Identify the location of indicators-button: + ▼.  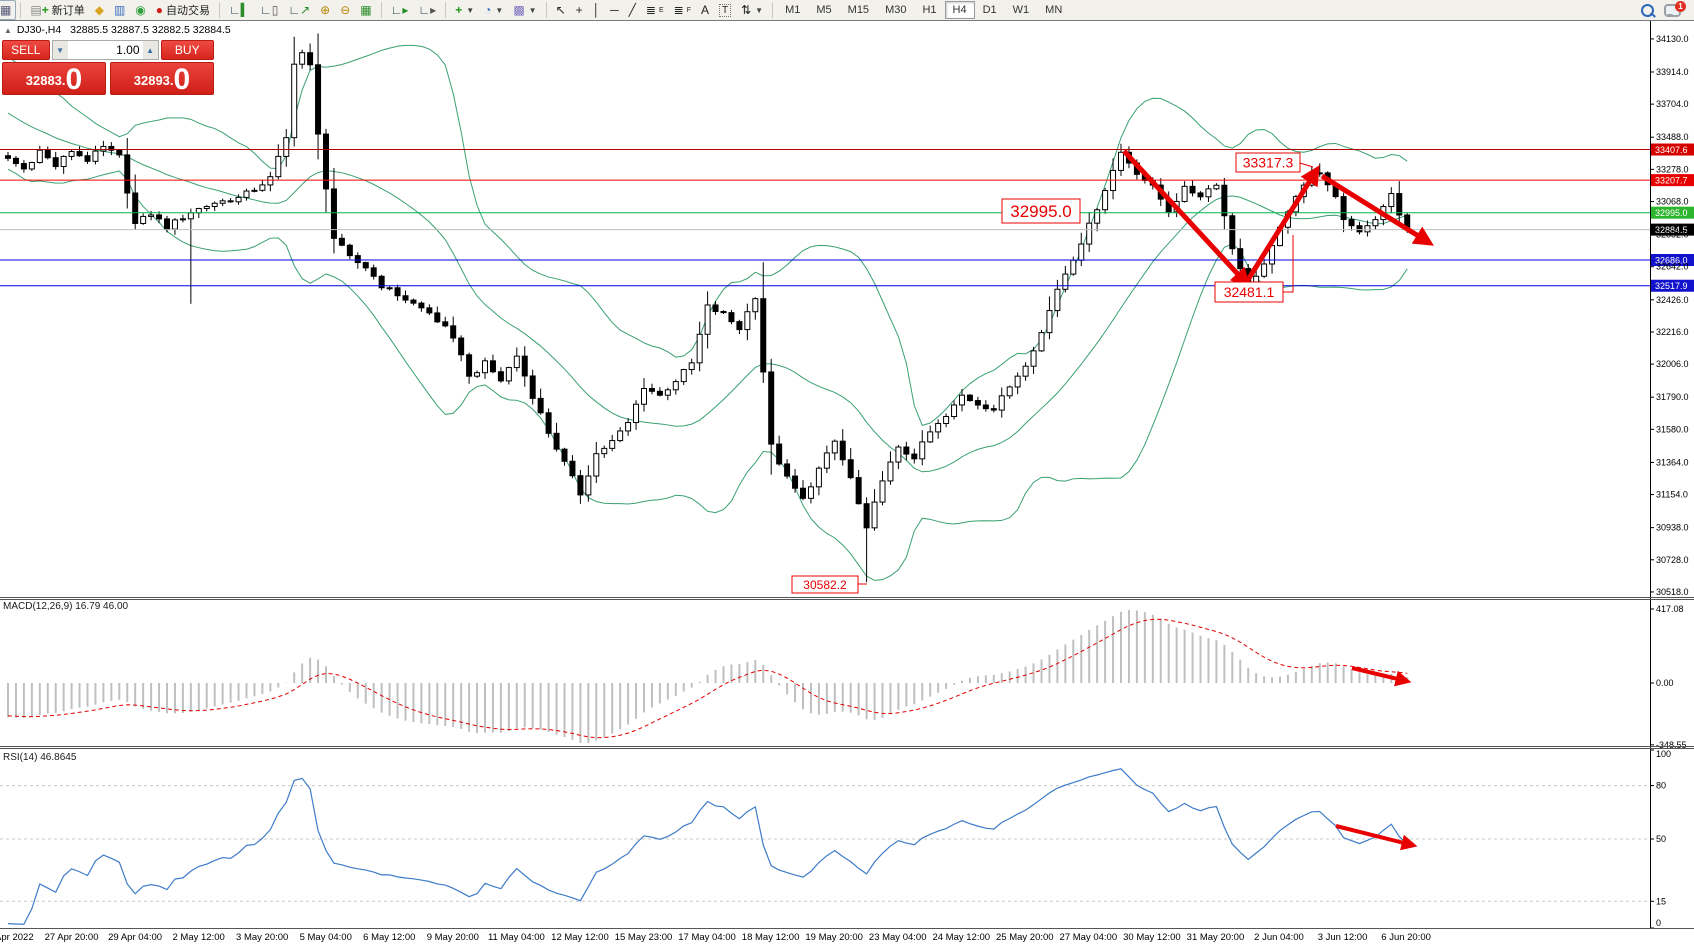
(465, 10).